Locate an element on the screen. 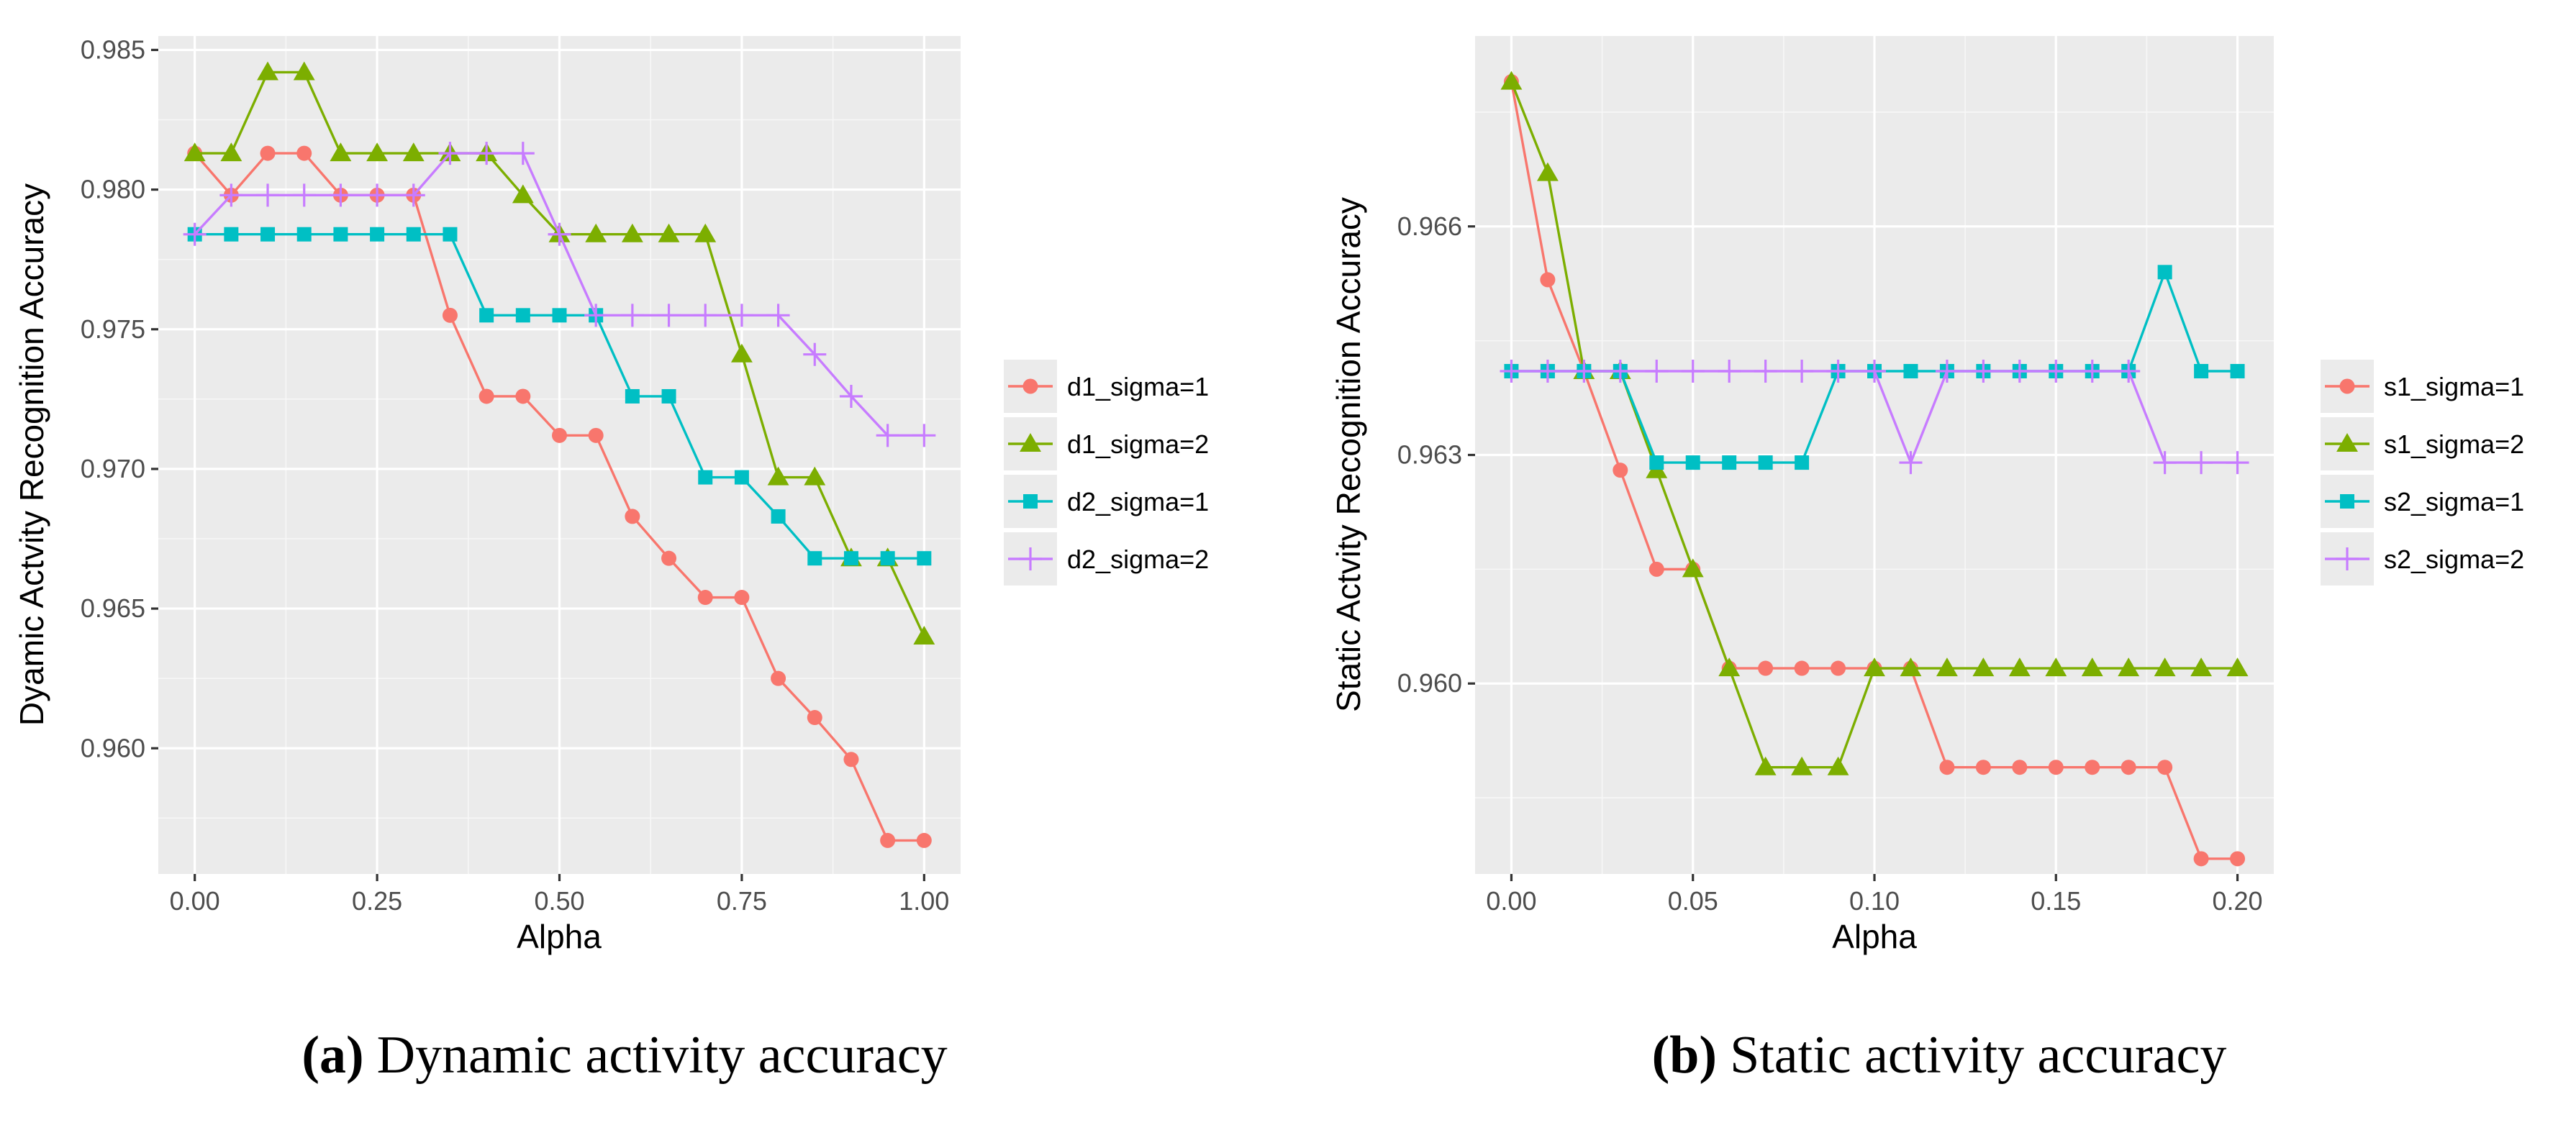 The image size is (2576, 1125). x-tick-label: 0.15 is located at coordinates (2056, 901).